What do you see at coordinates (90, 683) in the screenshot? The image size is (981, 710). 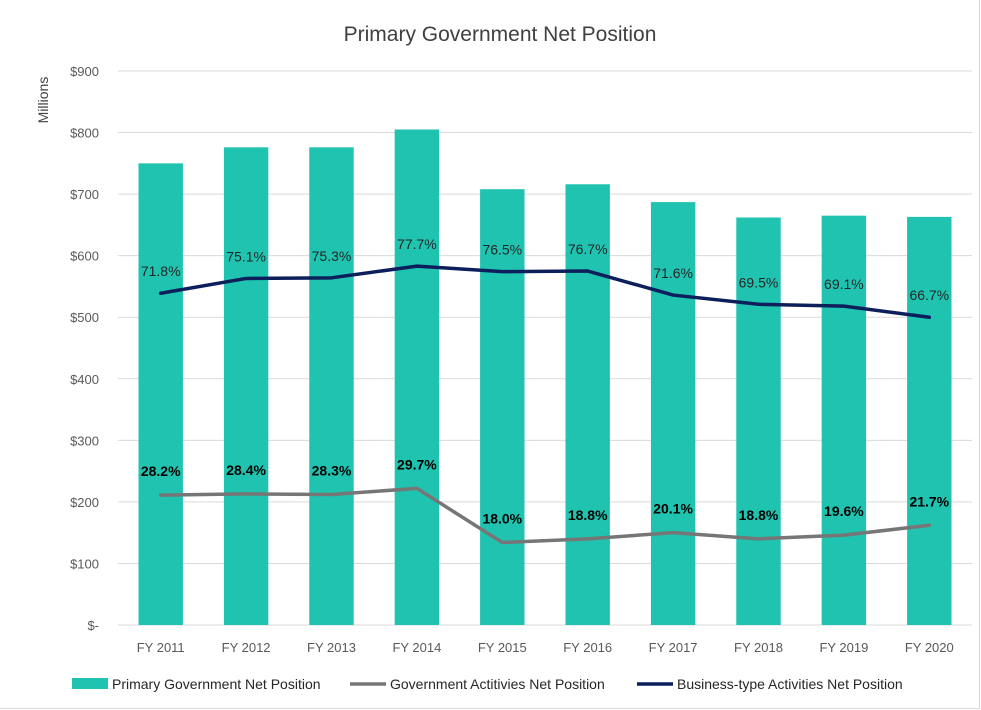 I see `legend-swatch-bar` at bounding box center [90, 683].